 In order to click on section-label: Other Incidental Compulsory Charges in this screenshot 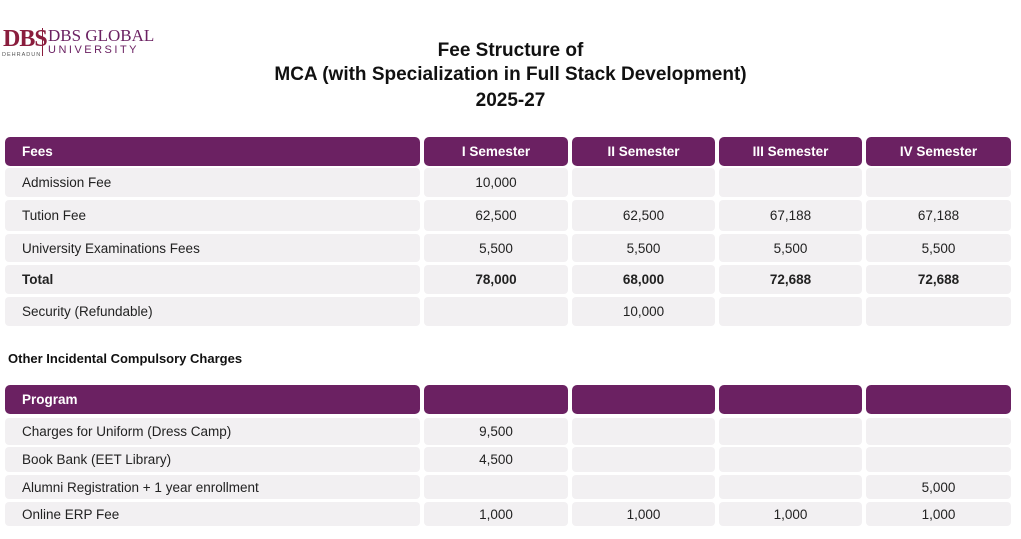, I will do `click(125, 358)`.